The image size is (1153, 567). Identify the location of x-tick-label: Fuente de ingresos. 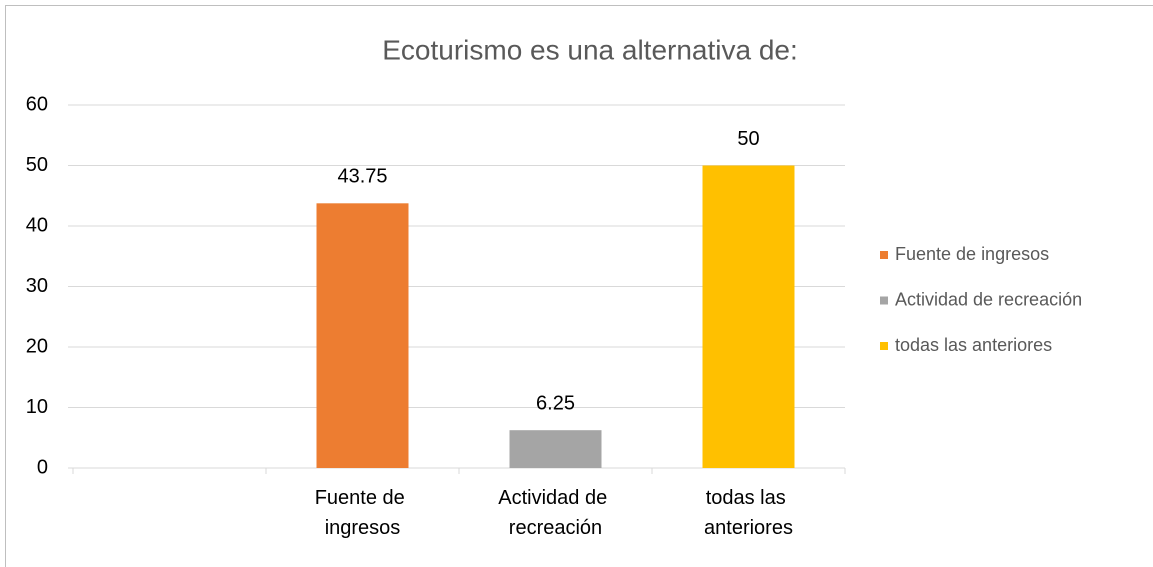
(363, 513).